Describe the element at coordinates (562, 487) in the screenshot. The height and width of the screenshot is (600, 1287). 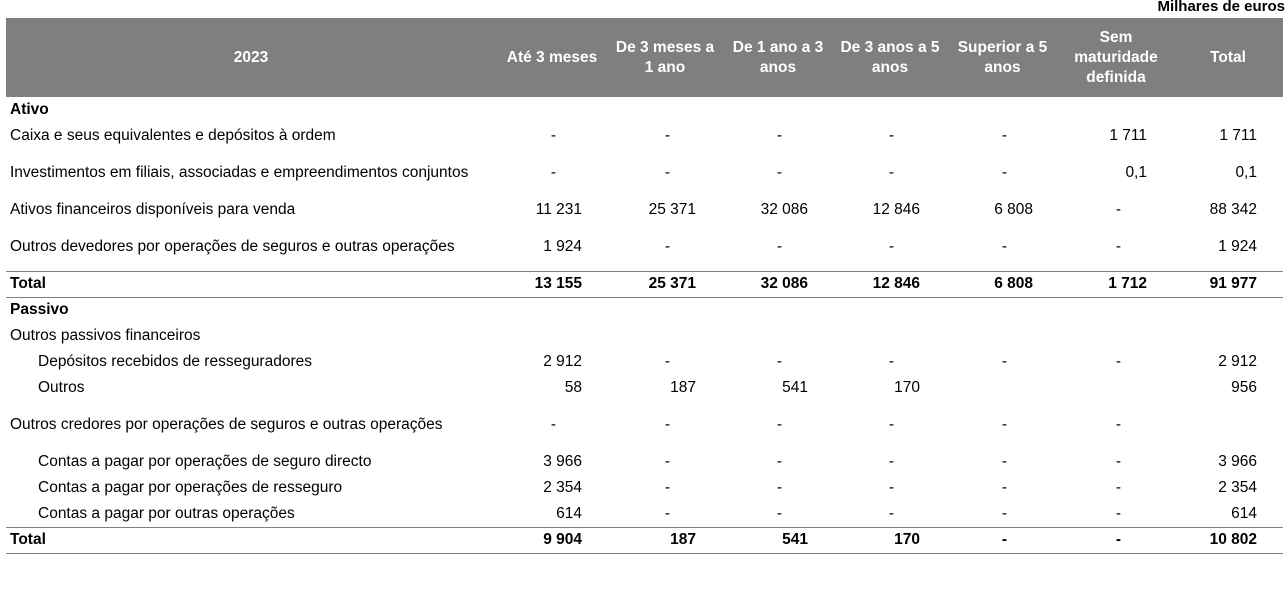
I see `cell: 2 354` at that location.